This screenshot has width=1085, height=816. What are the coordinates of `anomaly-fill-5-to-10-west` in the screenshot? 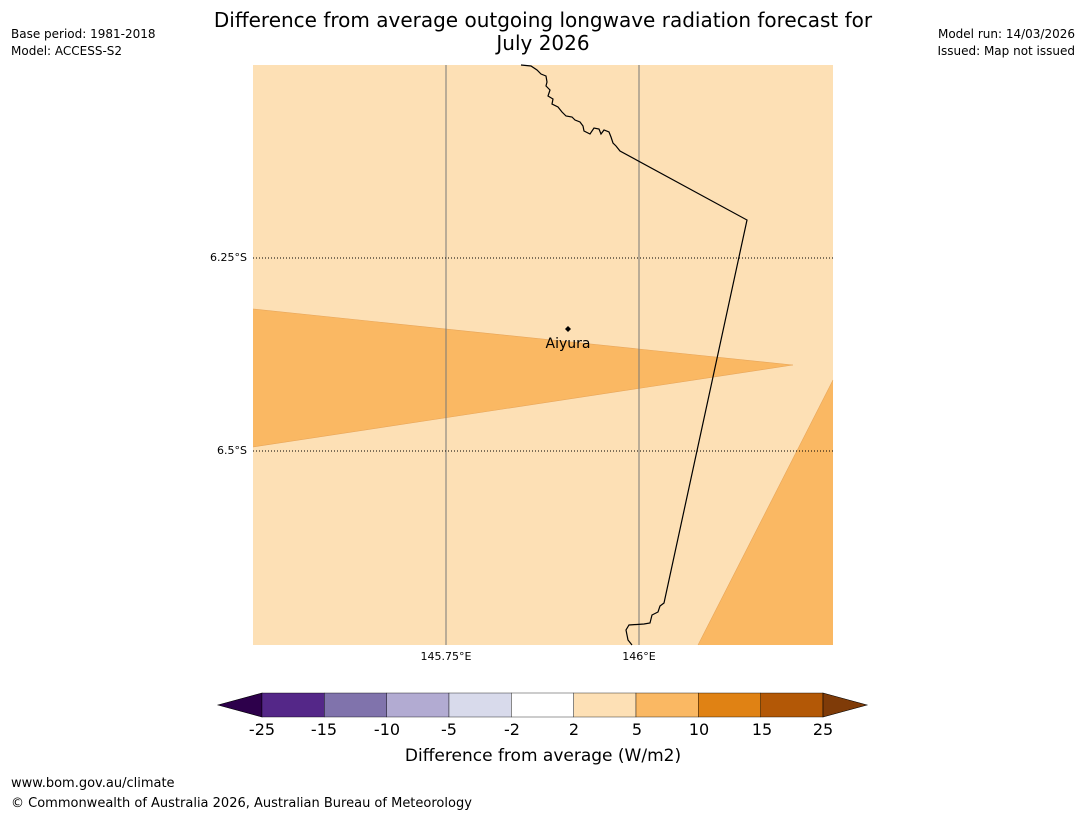 It's located at (523, 378).